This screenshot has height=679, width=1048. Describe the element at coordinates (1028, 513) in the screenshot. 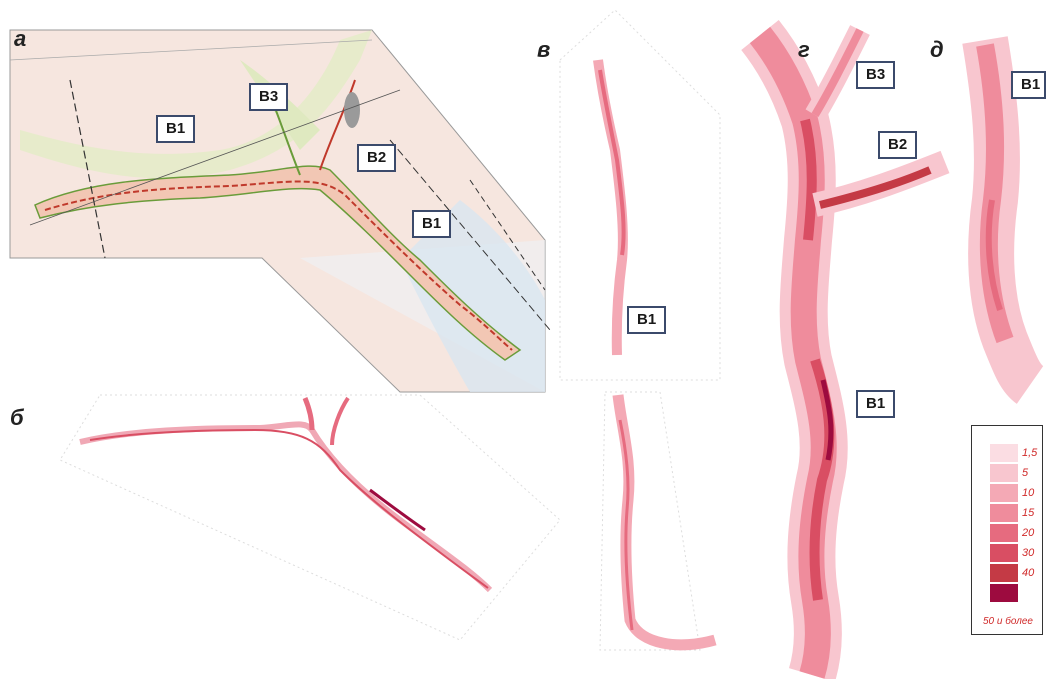

I see `legend-value: 15` at that location.